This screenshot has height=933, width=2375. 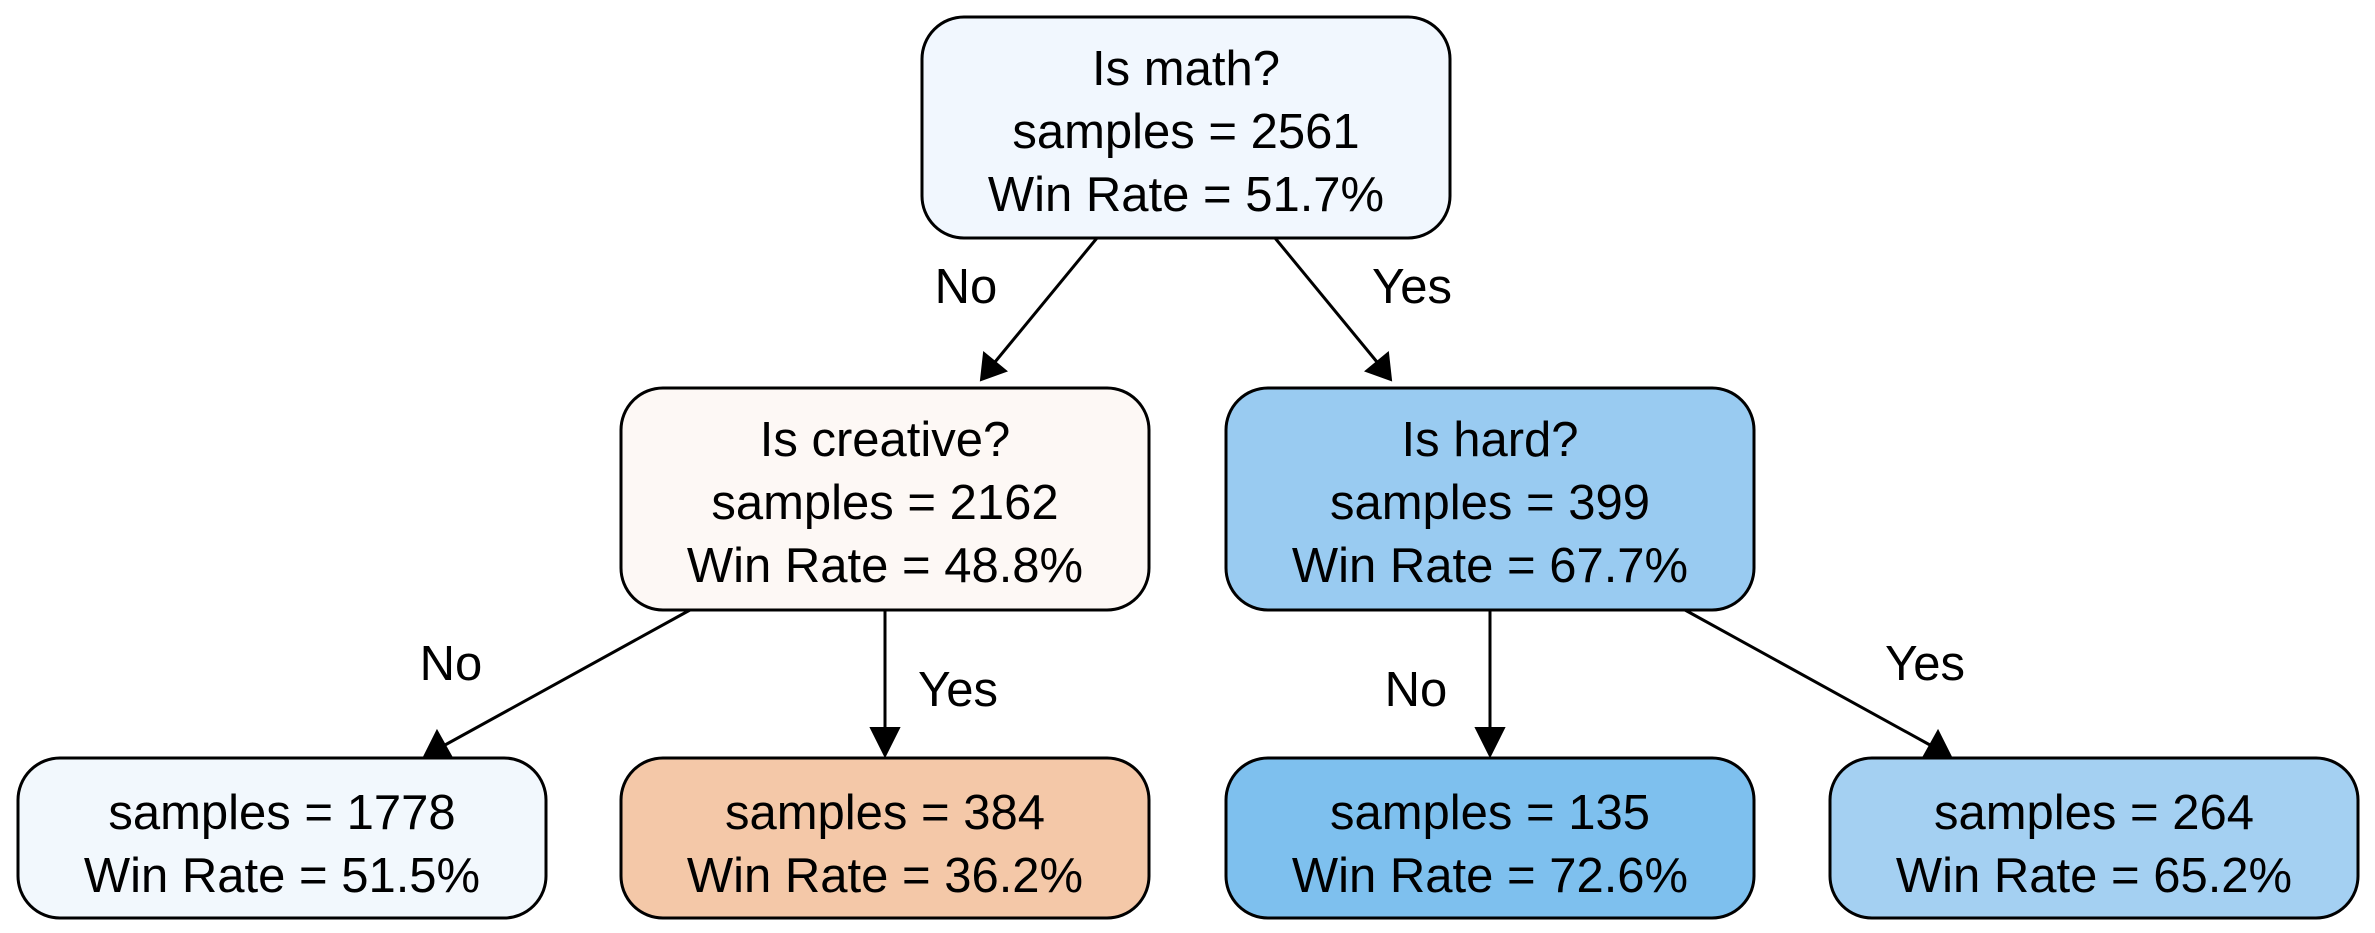 What do you see at coordinates (885, 566) in the screenshot?
I see `node-win-rate: Win Rate = 48.8%` at bounding box center [885, 566].